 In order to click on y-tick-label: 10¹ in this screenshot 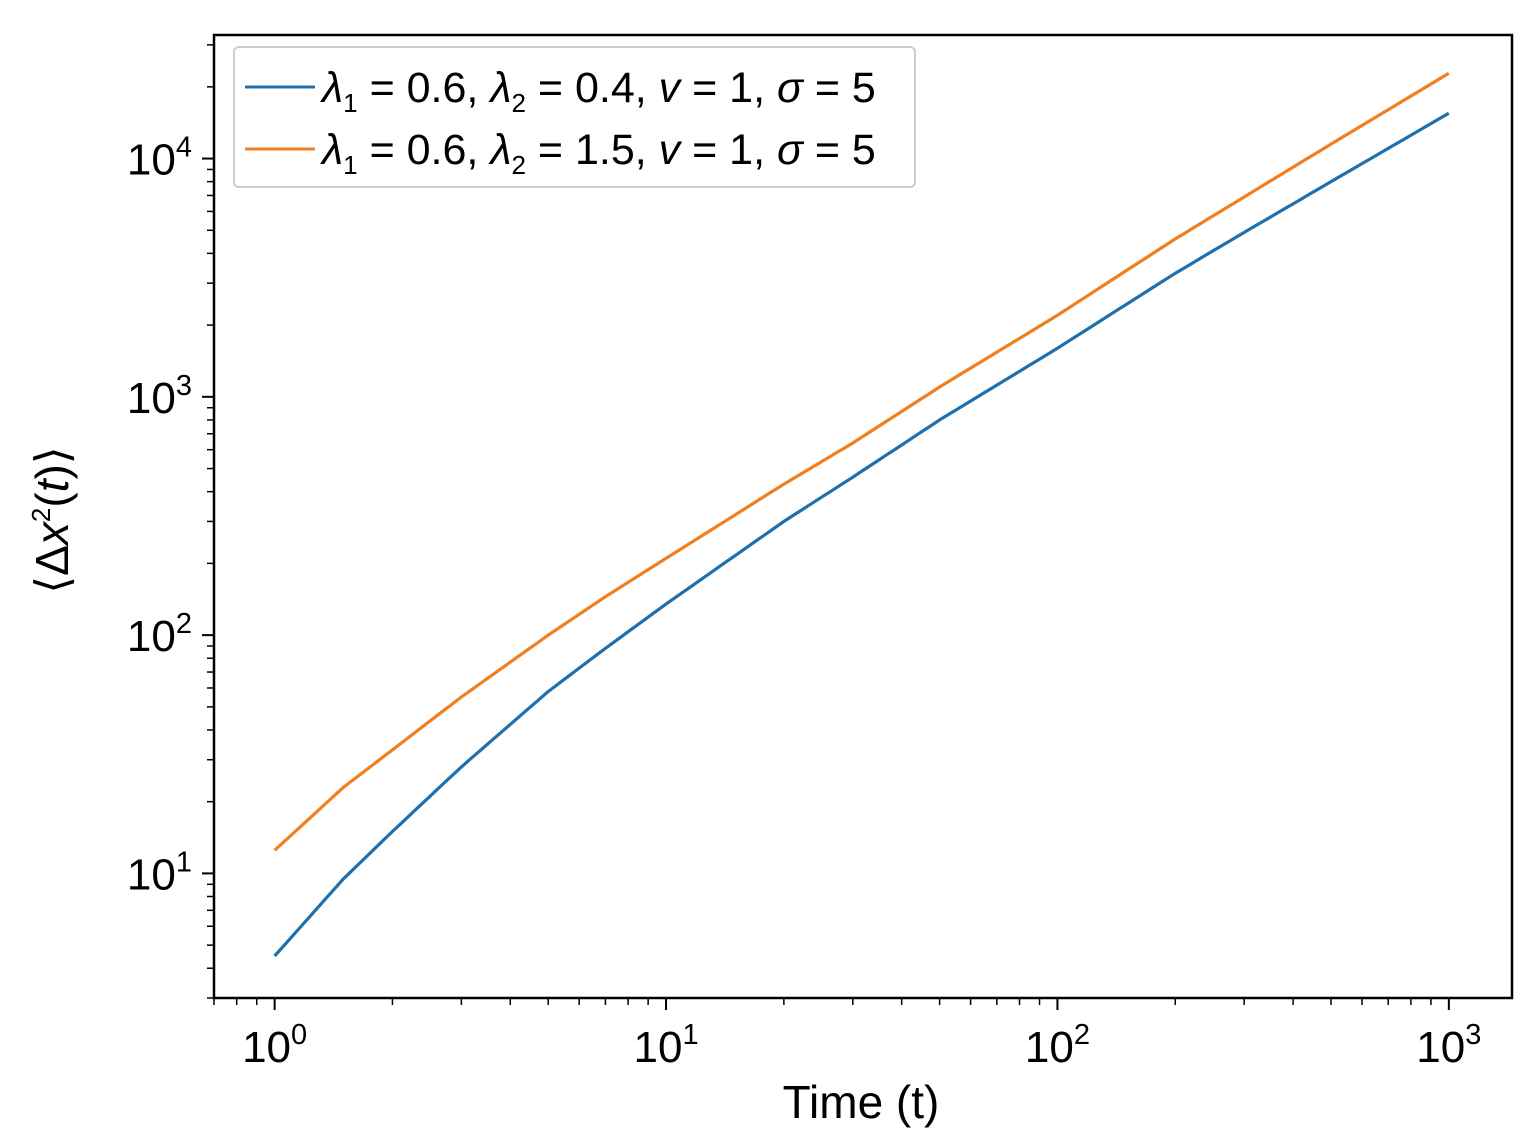, I will do `click(159, 872)`.